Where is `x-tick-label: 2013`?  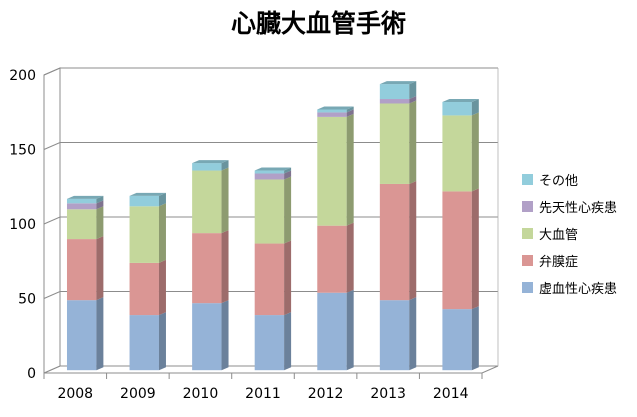 x-tick-label: 2013 is located at coordinates (388, 394).